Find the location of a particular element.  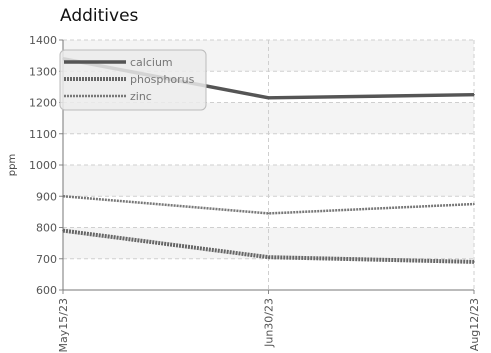

y-axis-label: ppm is located at coordinates (12, 165).